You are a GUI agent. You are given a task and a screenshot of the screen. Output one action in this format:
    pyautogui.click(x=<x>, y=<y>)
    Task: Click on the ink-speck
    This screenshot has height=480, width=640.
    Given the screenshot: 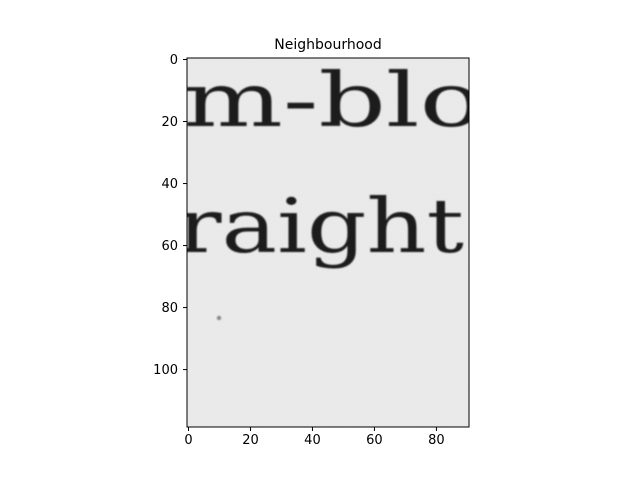 What is the action you would take?
    pyautogui.click(x=219, y=318)
    